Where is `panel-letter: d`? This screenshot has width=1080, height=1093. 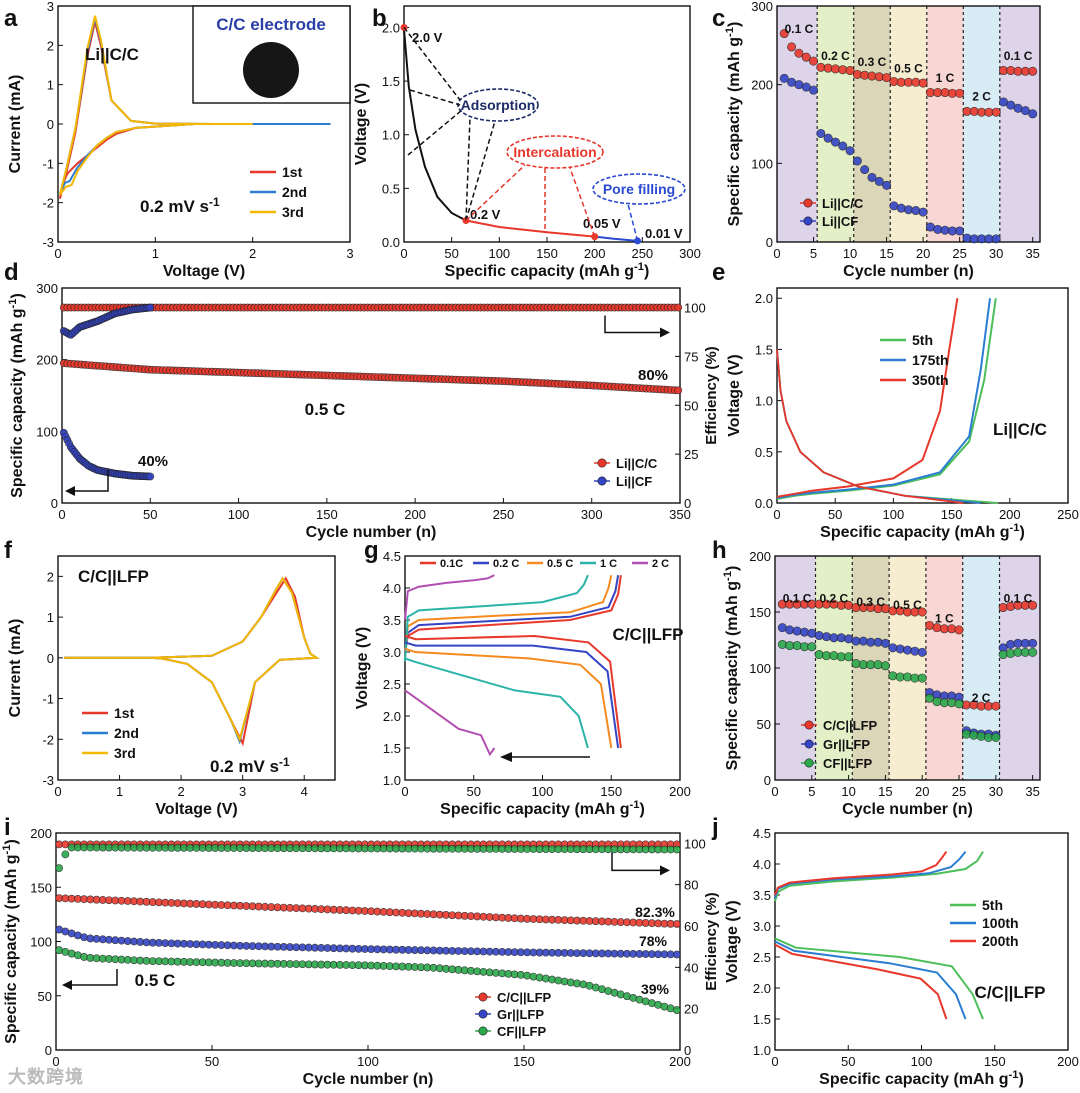
panel-letter: d is located at coordinates (11, 272).